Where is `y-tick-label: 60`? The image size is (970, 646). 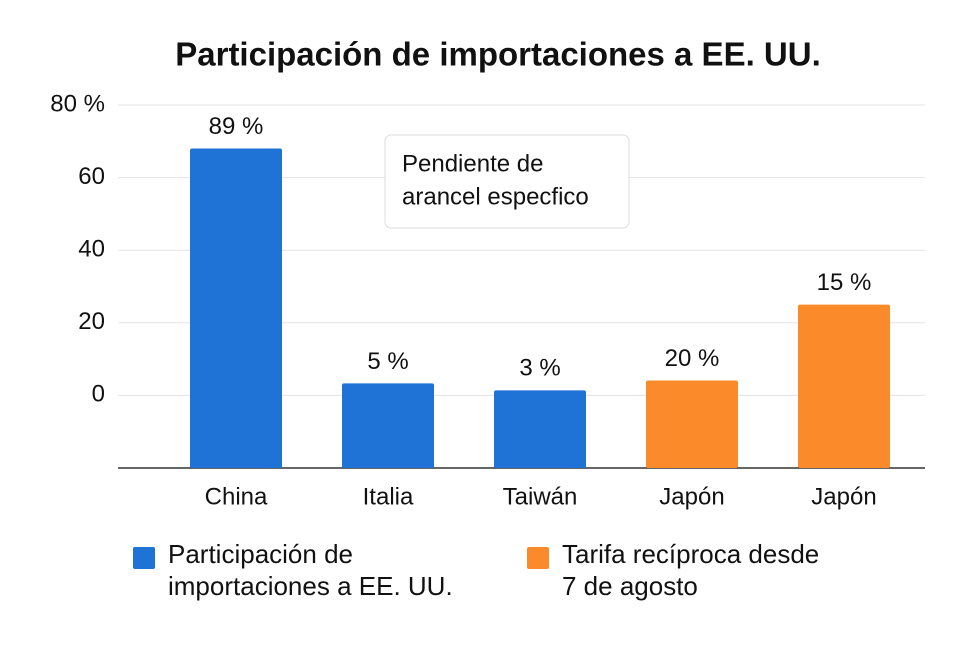
y-tick-label: 60 is located at coordinates (91, 176).